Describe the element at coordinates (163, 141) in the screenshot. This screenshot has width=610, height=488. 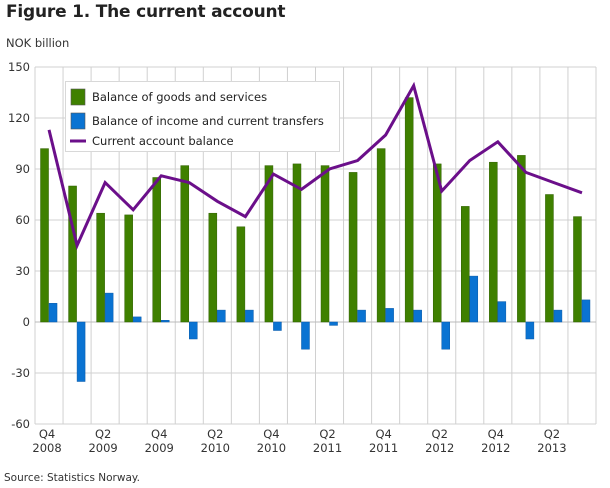
I see `legend-label: Current account balance` at that location.